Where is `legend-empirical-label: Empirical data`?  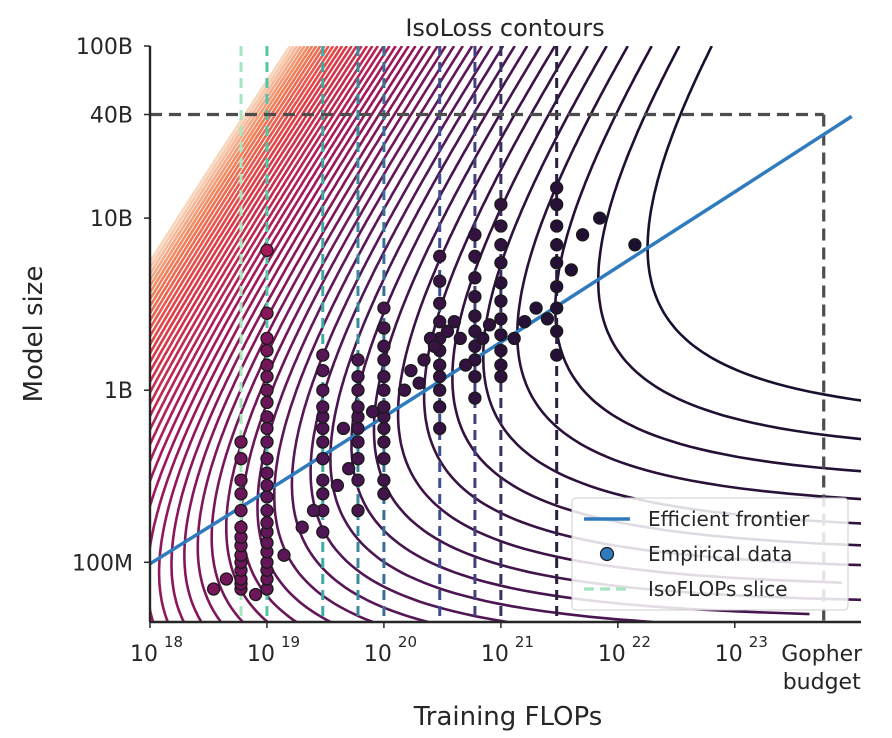
legend-empirical-label: Empirical data is located at coordinates (720, 554).